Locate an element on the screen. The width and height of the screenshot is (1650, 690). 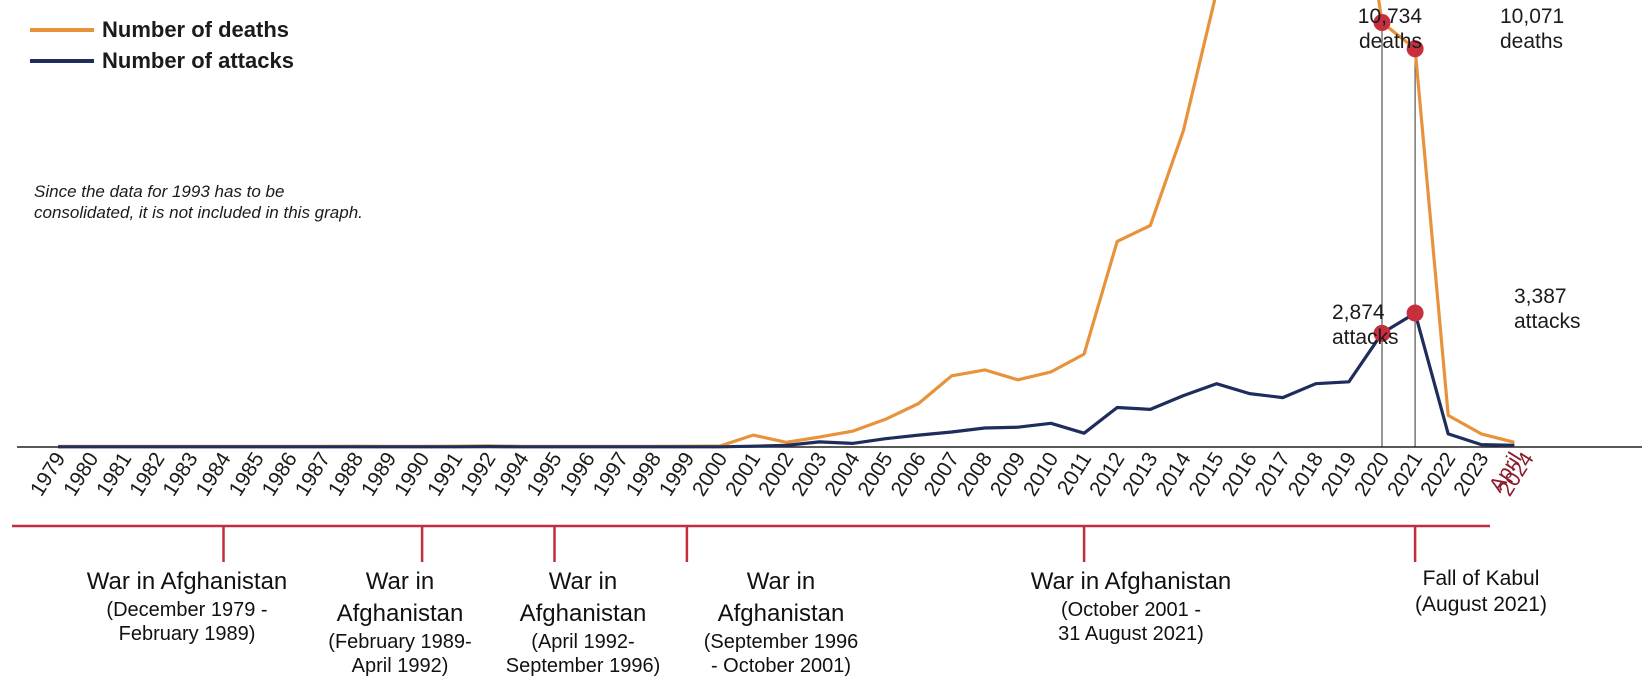
x-tick-label-2019: 2019 is located at coordinates (1339, 474).